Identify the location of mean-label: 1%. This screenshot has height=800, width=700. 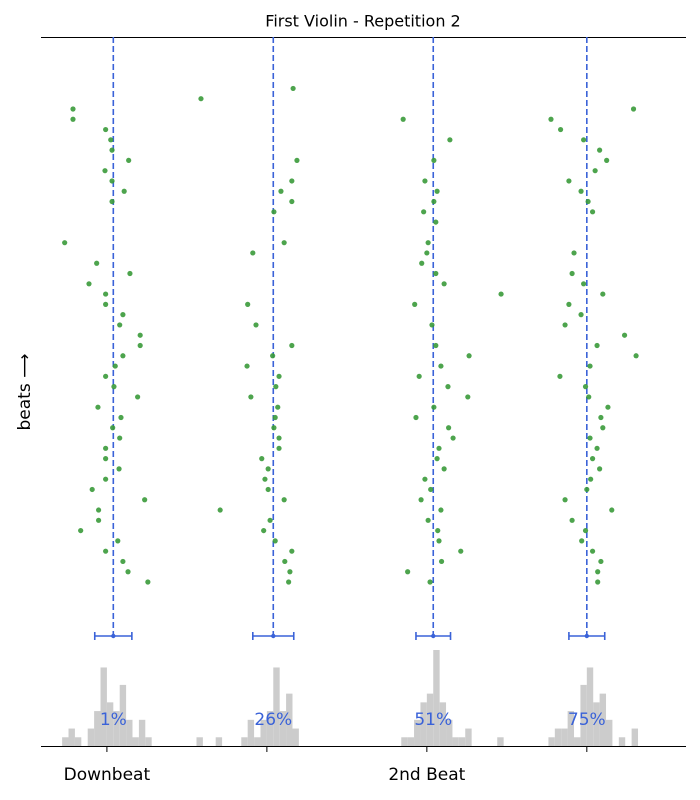
(113, 720).